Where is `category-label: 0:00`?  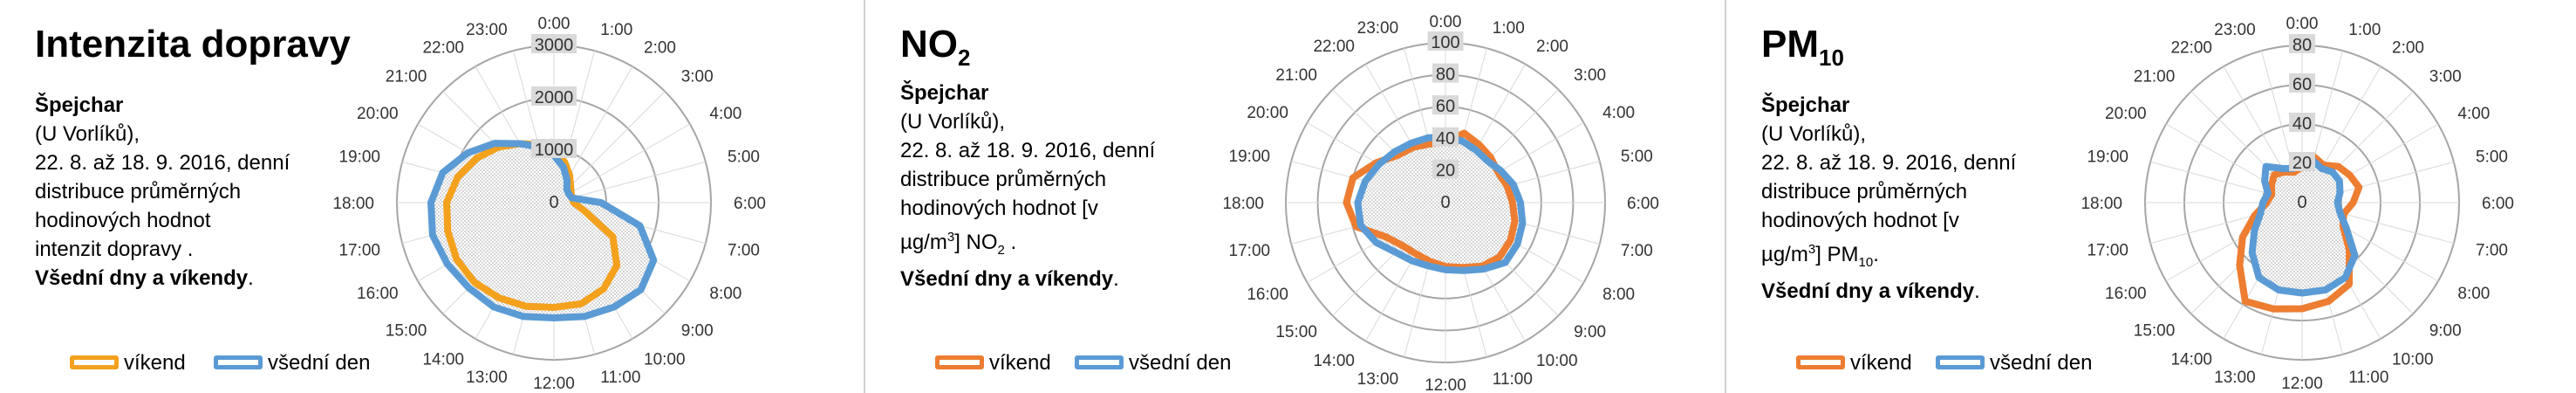
category-label: 0:00 is located at coordinates (2302, 24).